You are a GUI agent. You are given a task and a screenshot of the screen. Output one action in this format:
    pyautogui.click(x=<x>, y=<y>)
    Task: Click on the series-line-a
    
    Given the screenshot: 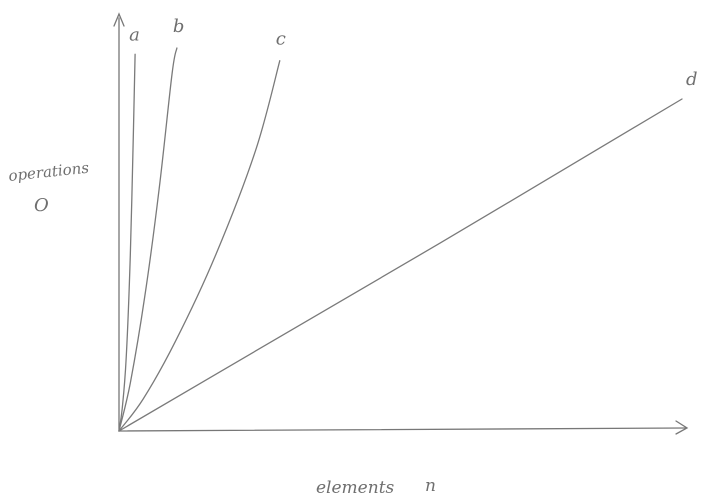 What is the action you would take?
    pyautogui.click(x=127, y=242)
    